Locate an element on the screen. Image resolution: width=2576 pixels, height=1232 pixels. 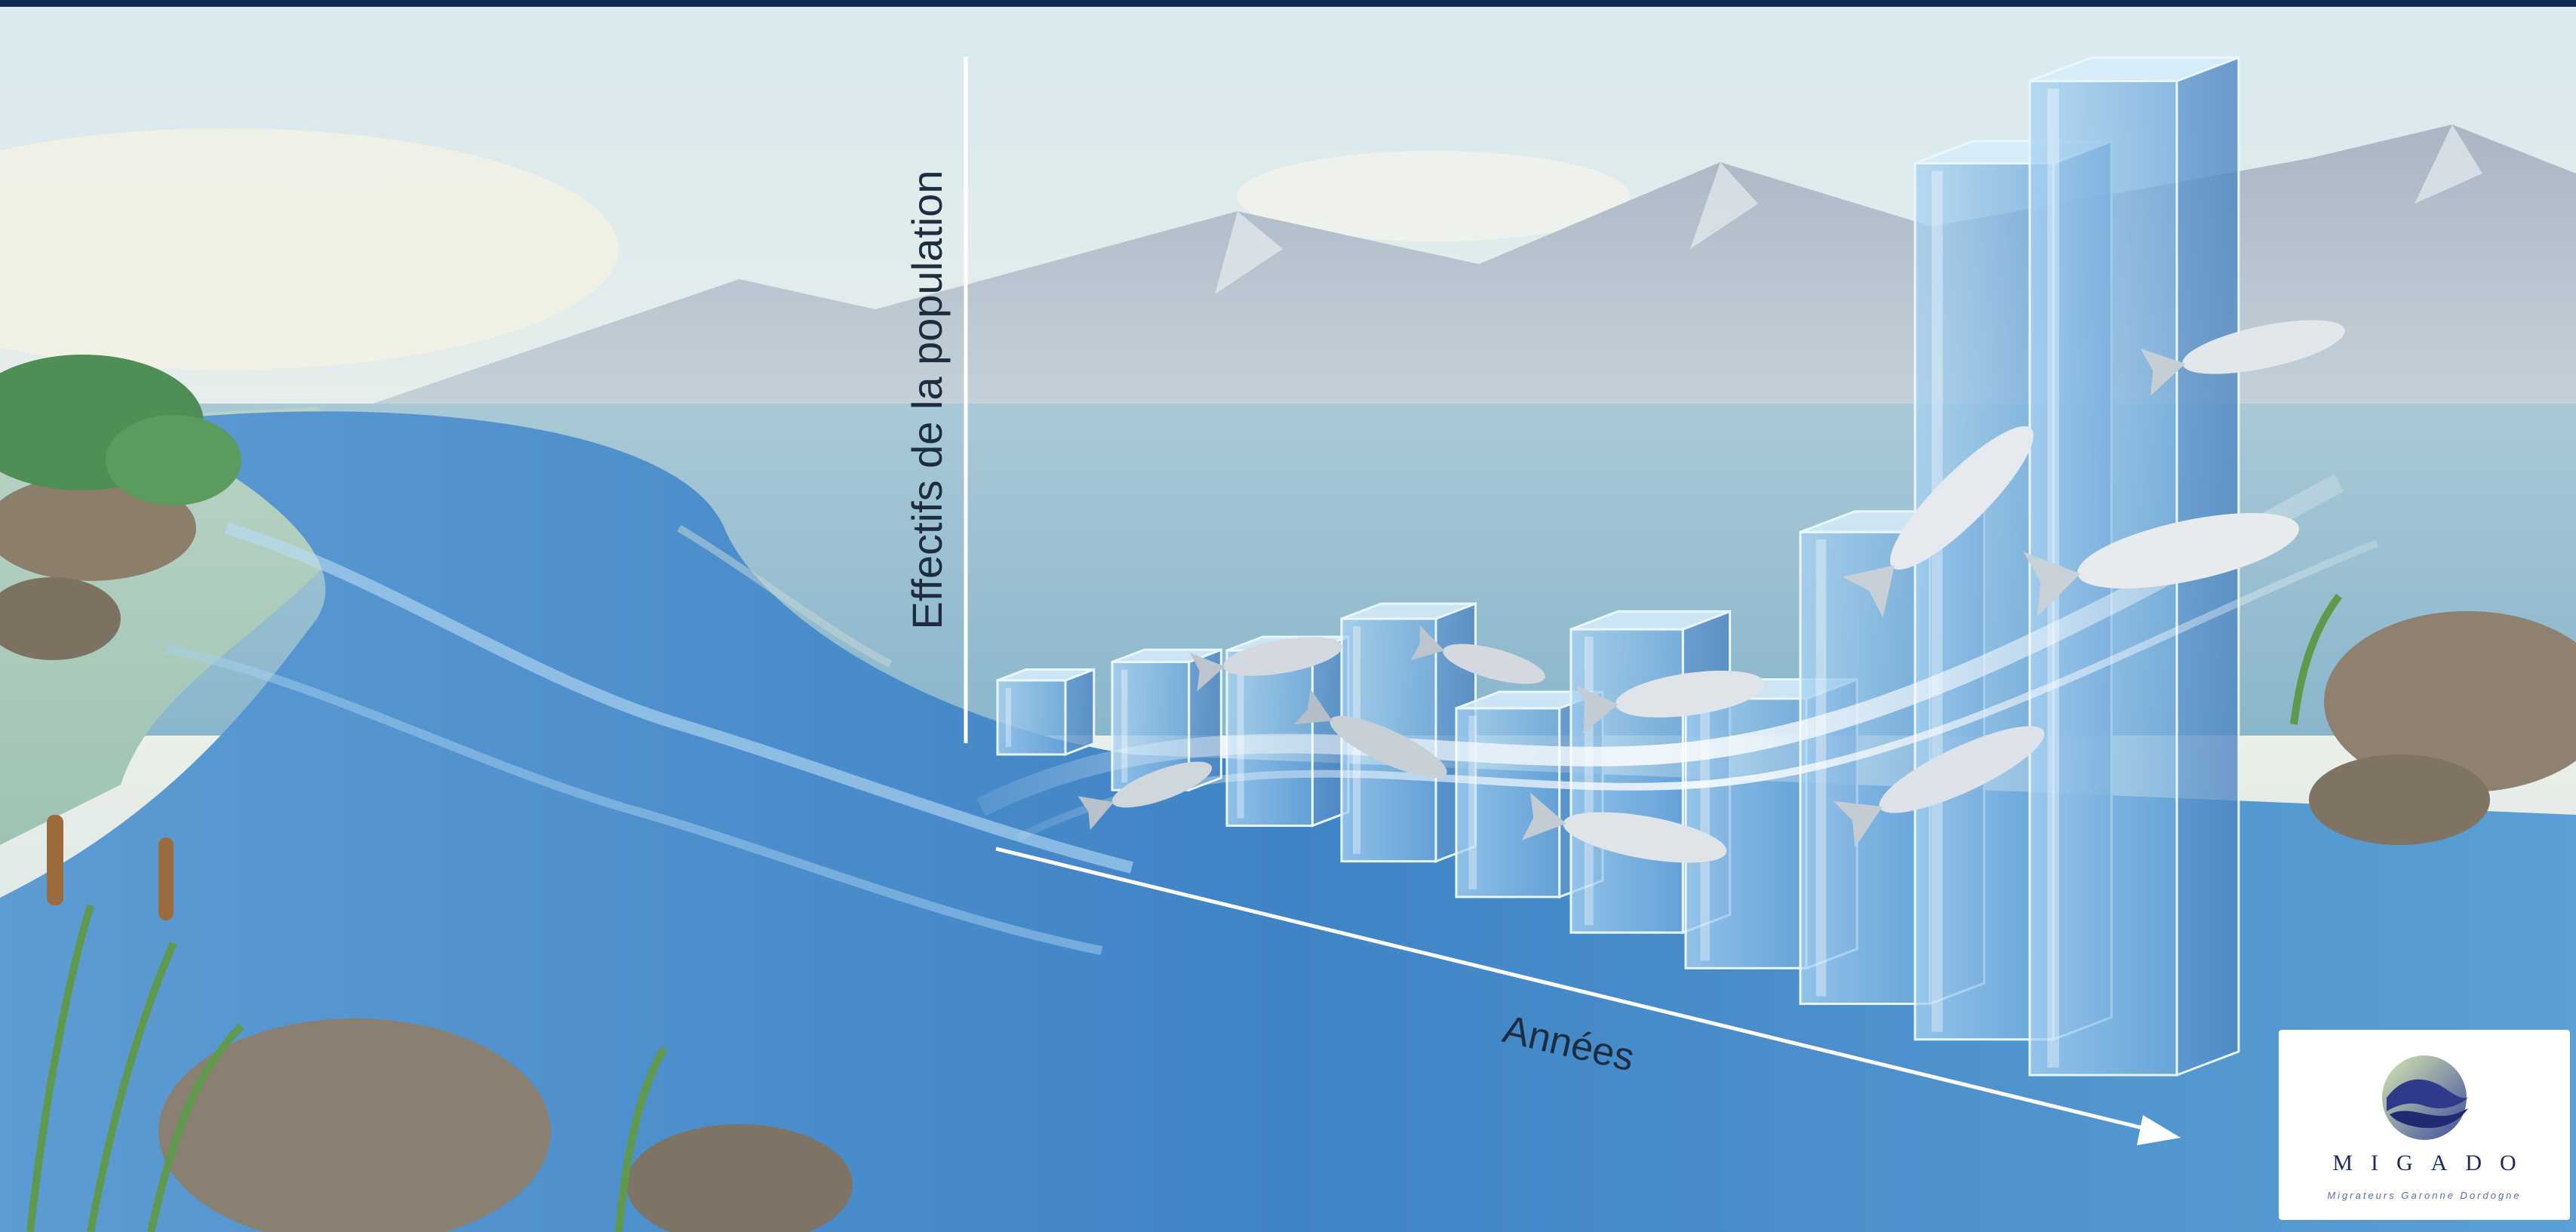
x-axis-line is located at coordinates (1577, 990).